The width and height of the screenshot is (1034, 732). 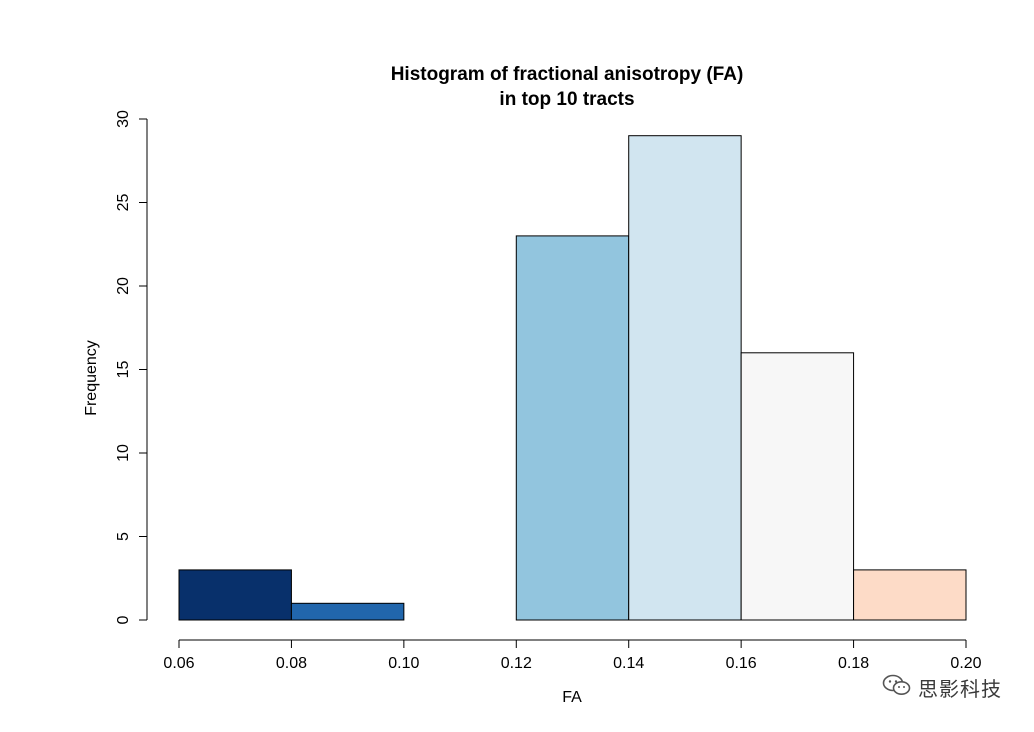 I want to click on x-axis-label: FA, so click(x=572, y=697).